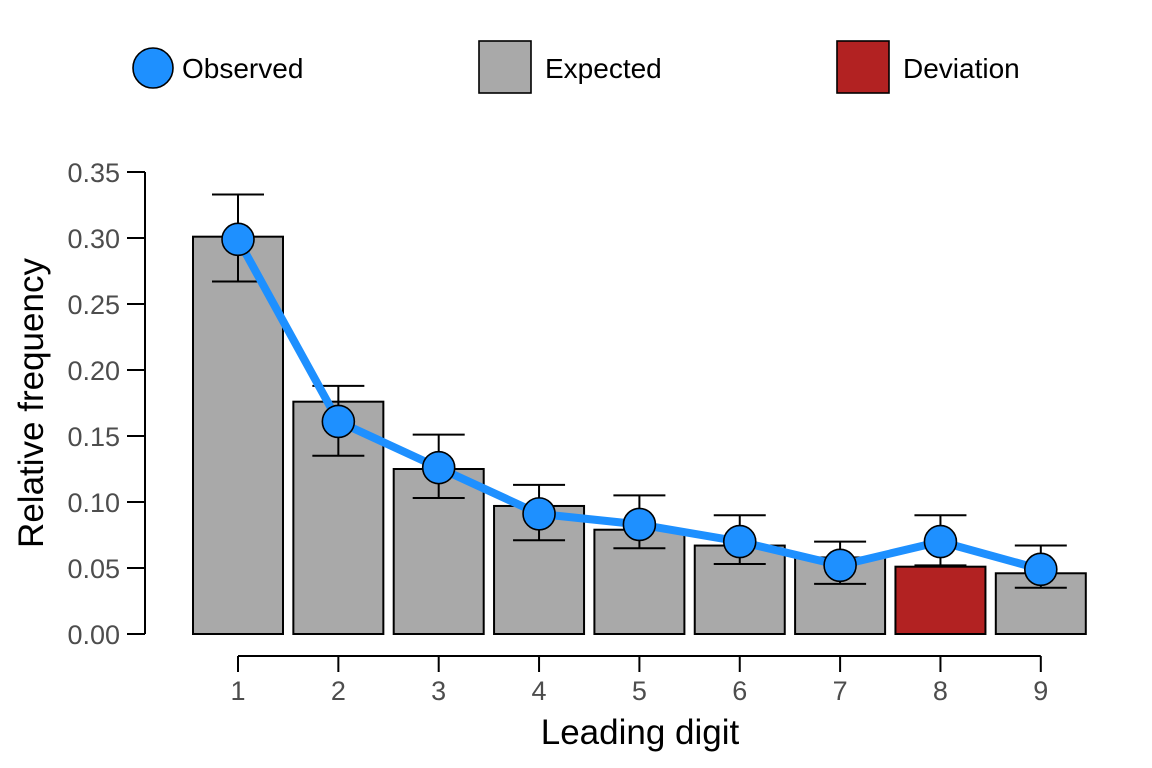  I want to click on legend-item-deviation: Deviation, so click(928, 67).